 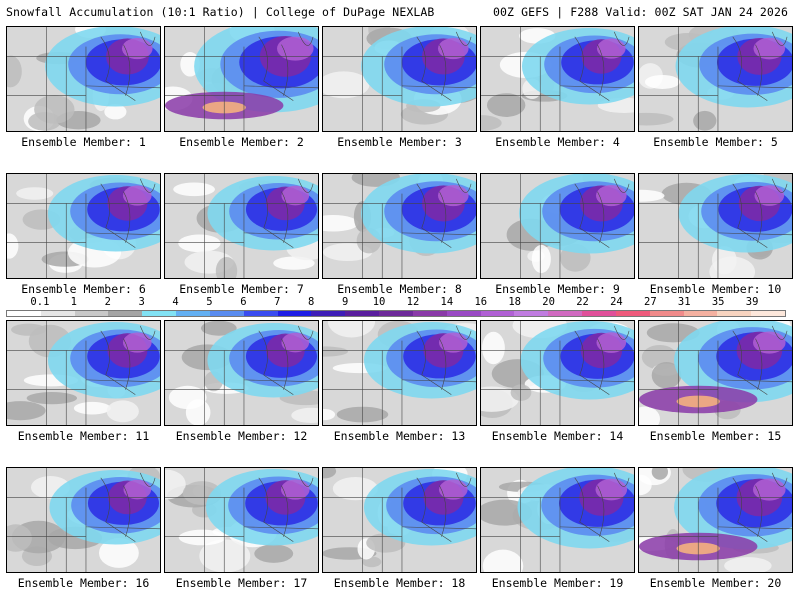 What do you see at coordinates (752, 302) in the screenshot?
I see `legend-tick-label: 39` at bounding box center [752, 302].